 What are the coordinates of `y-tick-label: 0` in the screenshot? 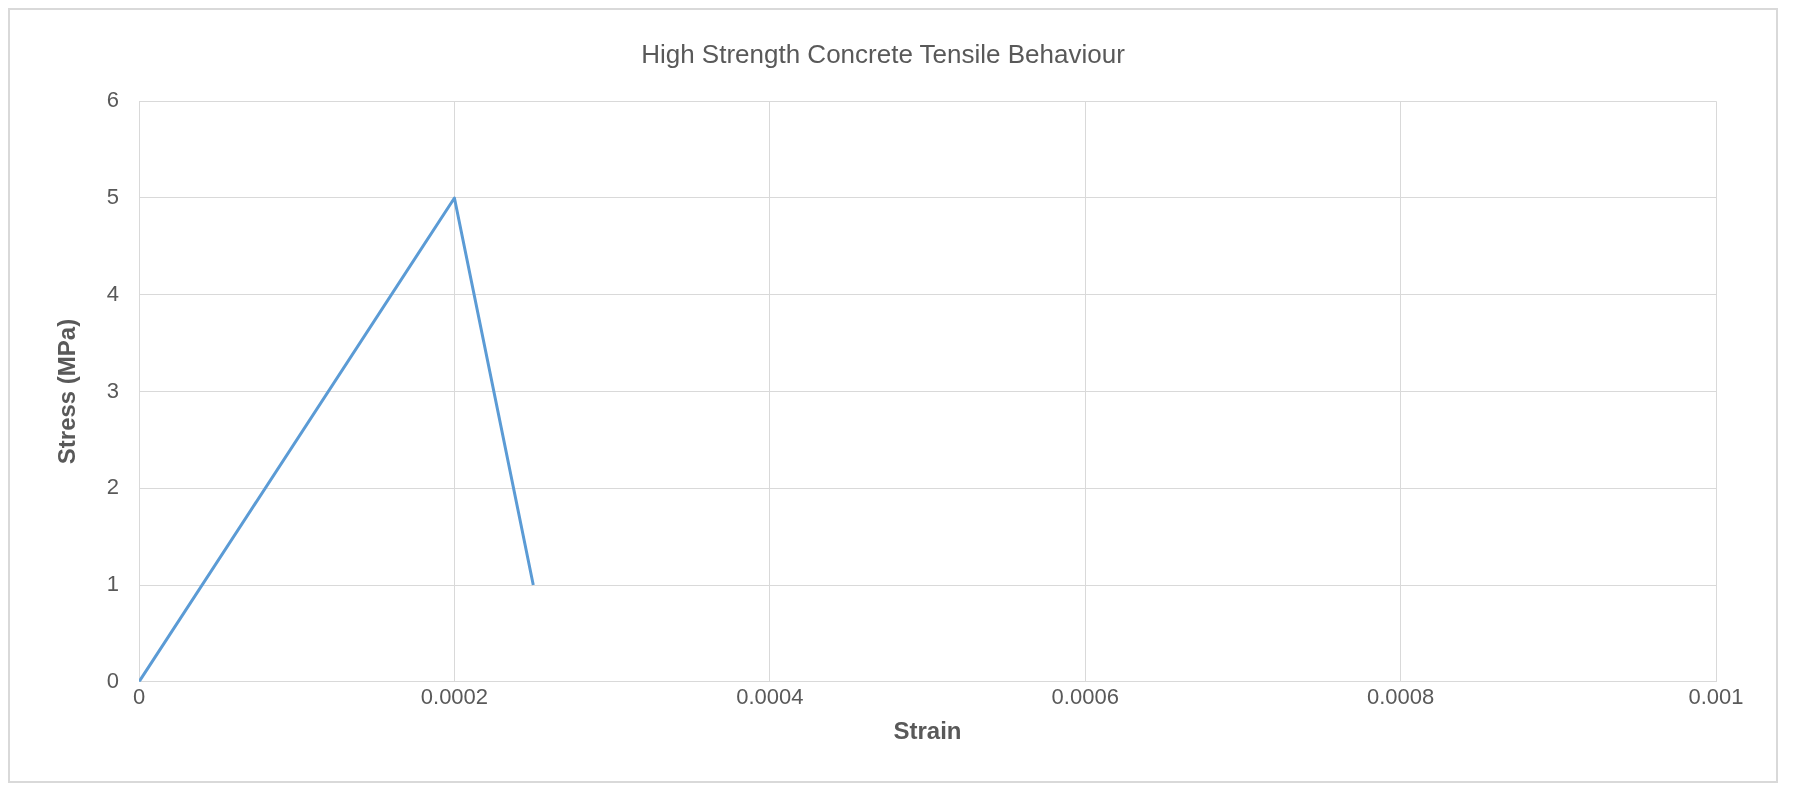 It's located at (113, 680).